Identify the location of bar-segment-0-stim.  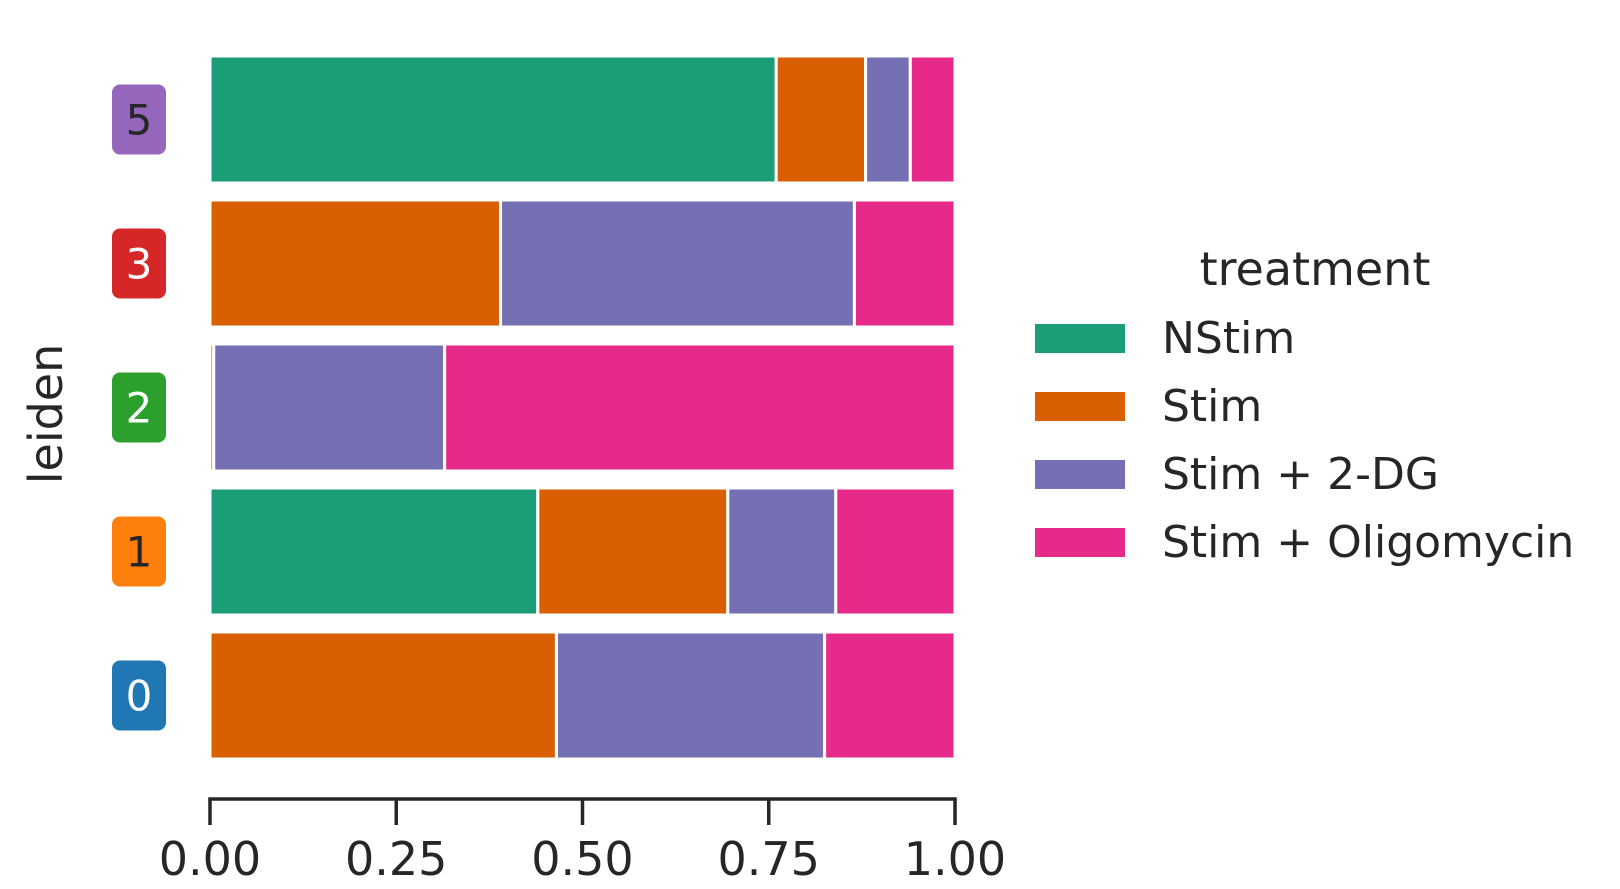
(383, 695).